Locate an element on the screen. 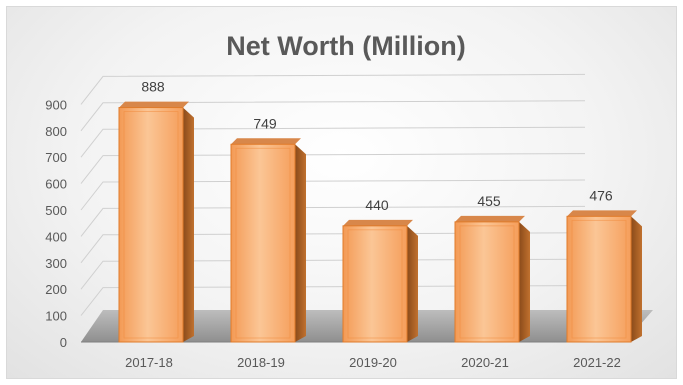 The width and height of the screenshot is (683, 385). y-tick-label: 900 is located at coordinates (56, 104).